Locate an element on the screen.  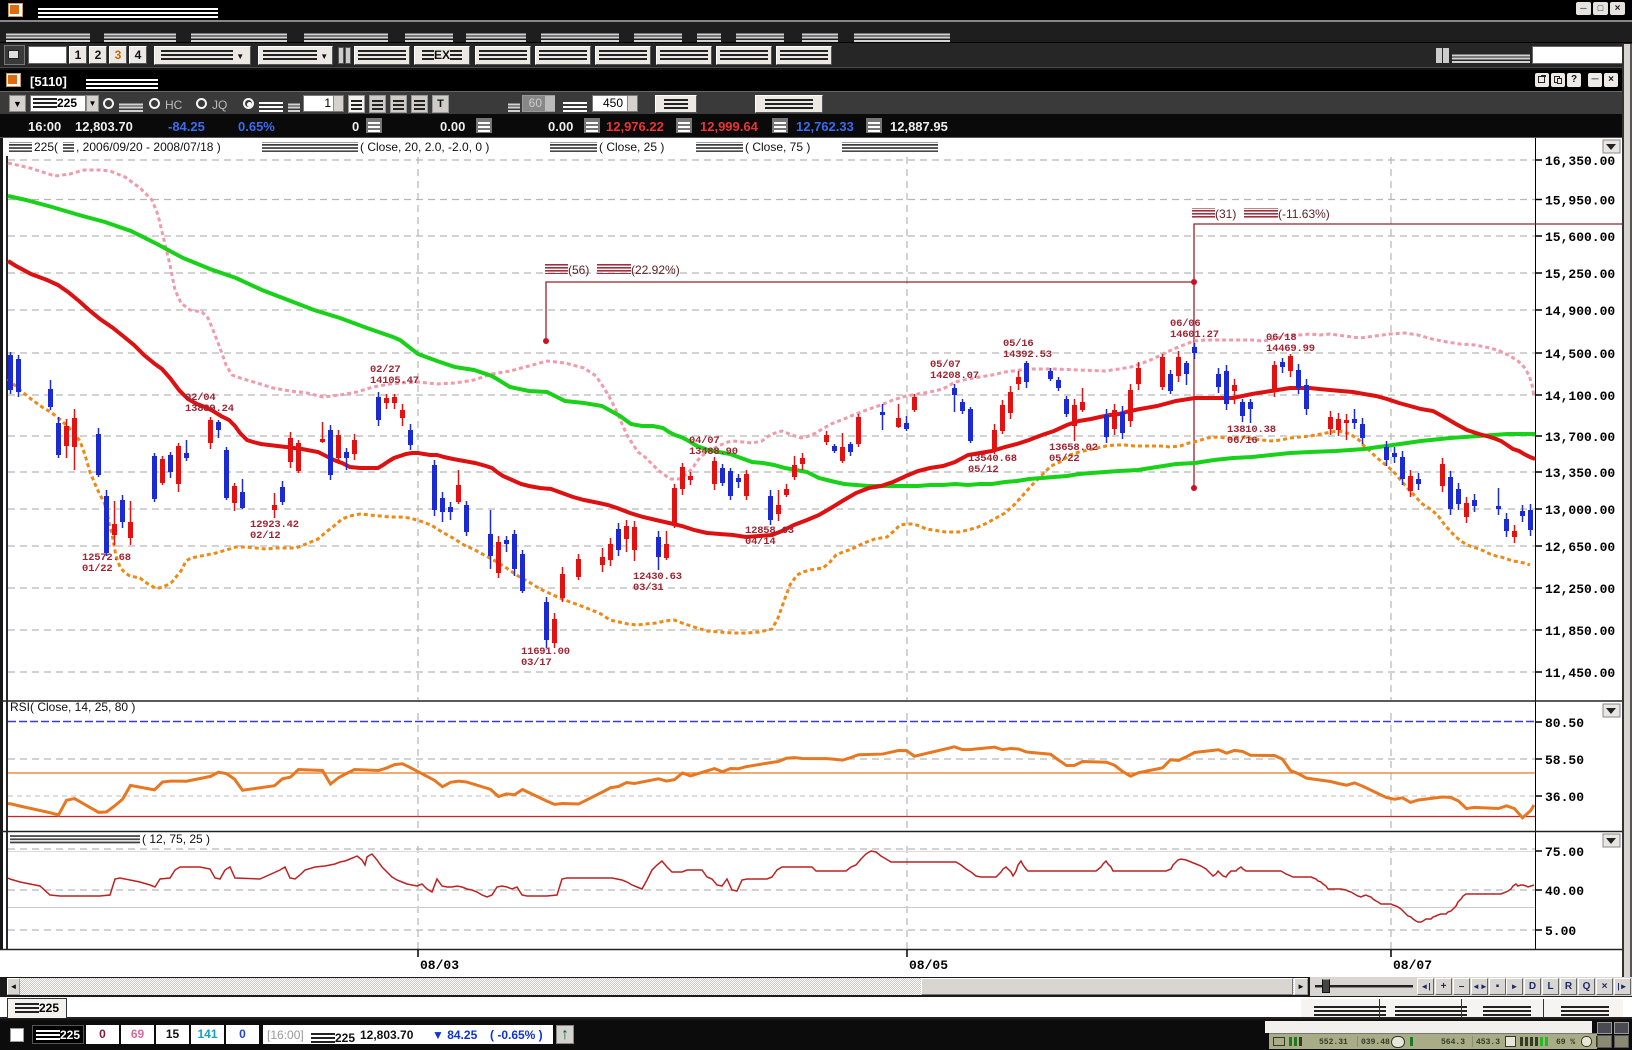
svg-text: 40.00 is located at coordinates (1564, 891).